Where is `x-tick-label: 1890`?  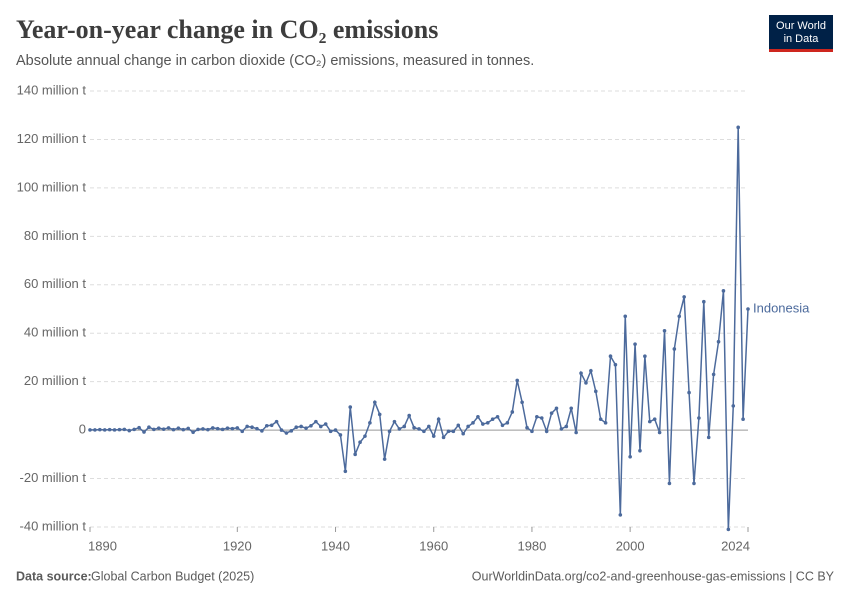
x-tick-label: 1890 is located at coordinates (102, 545).